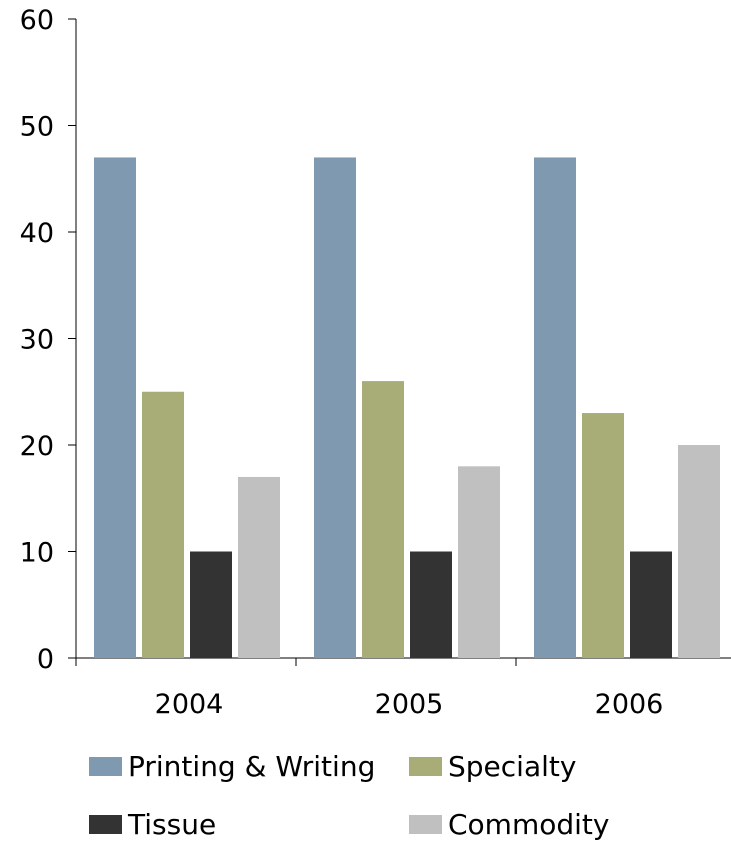 Image resolution: width=731 pixels, height=841 pixels. Describe the element at coordinates (629, 704) in the screenshot. I see `x-tick-label: 2006` at that location.